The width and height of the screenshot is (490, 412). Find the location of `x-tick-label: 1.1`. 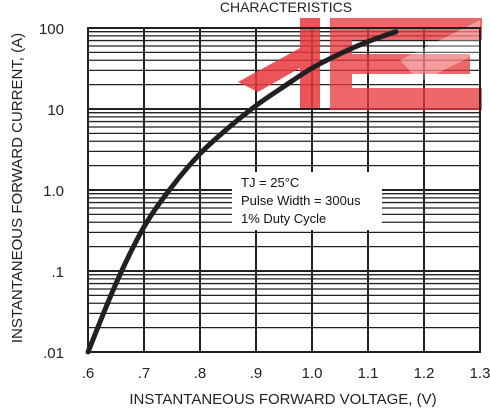

x-tick-label: 1.1 is located at coordinates (368, 373).